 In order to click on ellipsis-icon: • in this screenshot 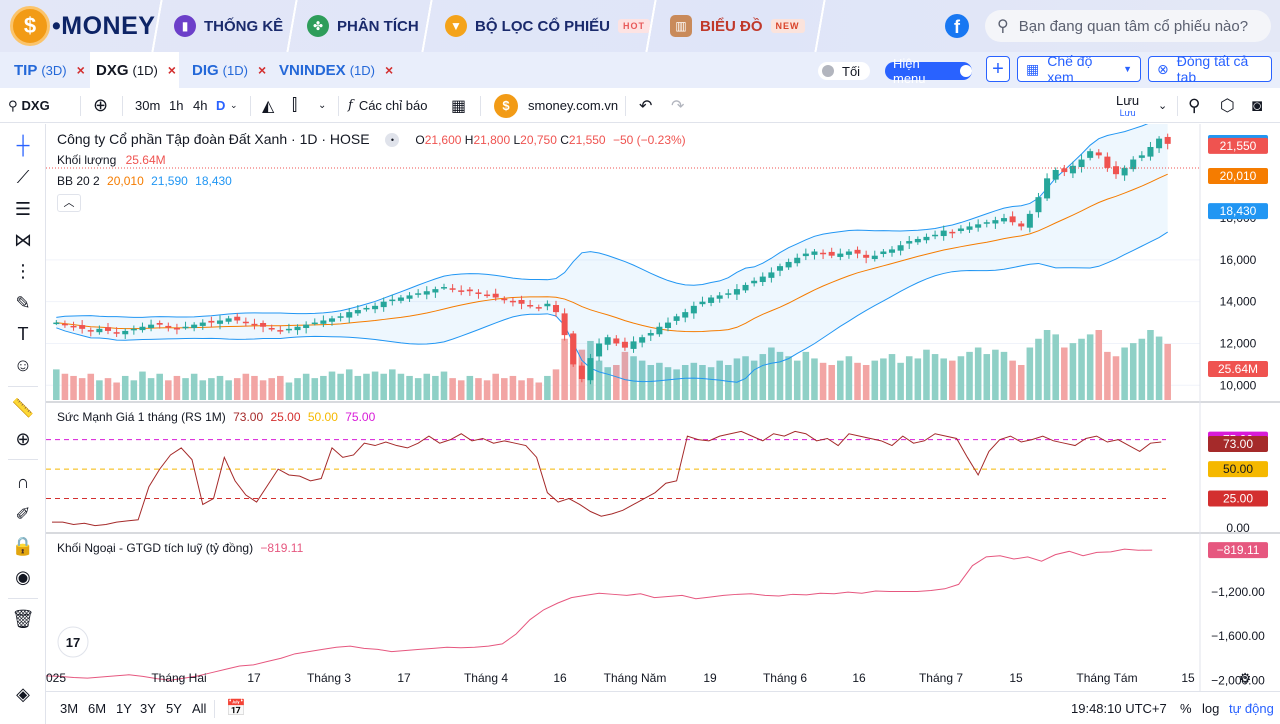, I will do `click(392, 140)`.